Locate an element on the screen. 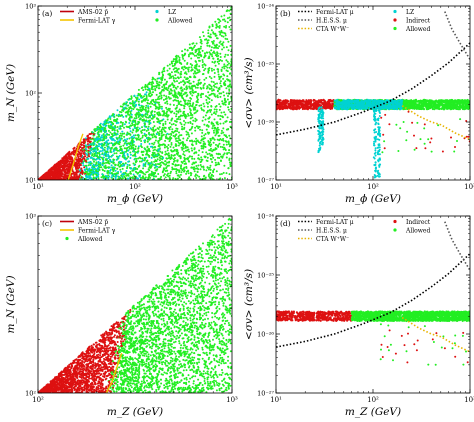 The height and width of the screenshot is (422, 474). legend-entry: LZ is located at coordinates (172, 12).